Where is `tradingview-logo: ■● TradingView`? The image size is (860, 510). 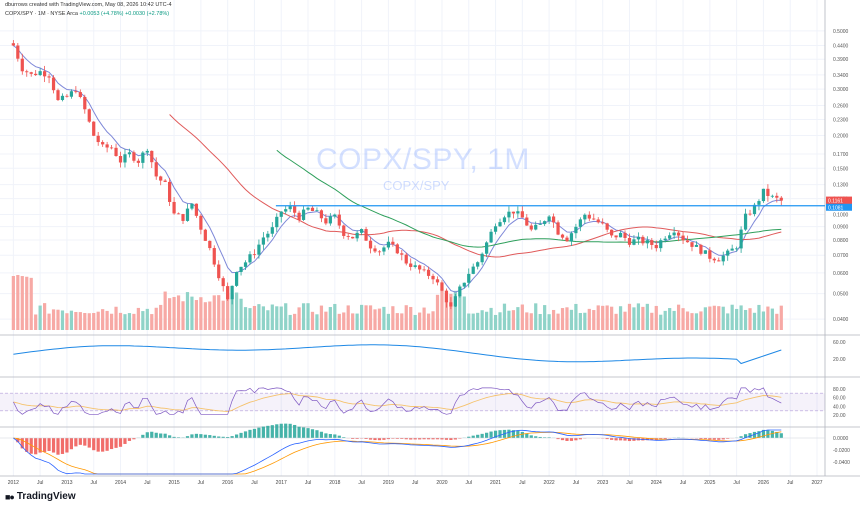
tradingview-logo: ■● TradingView is located at coordinates (40, 496).